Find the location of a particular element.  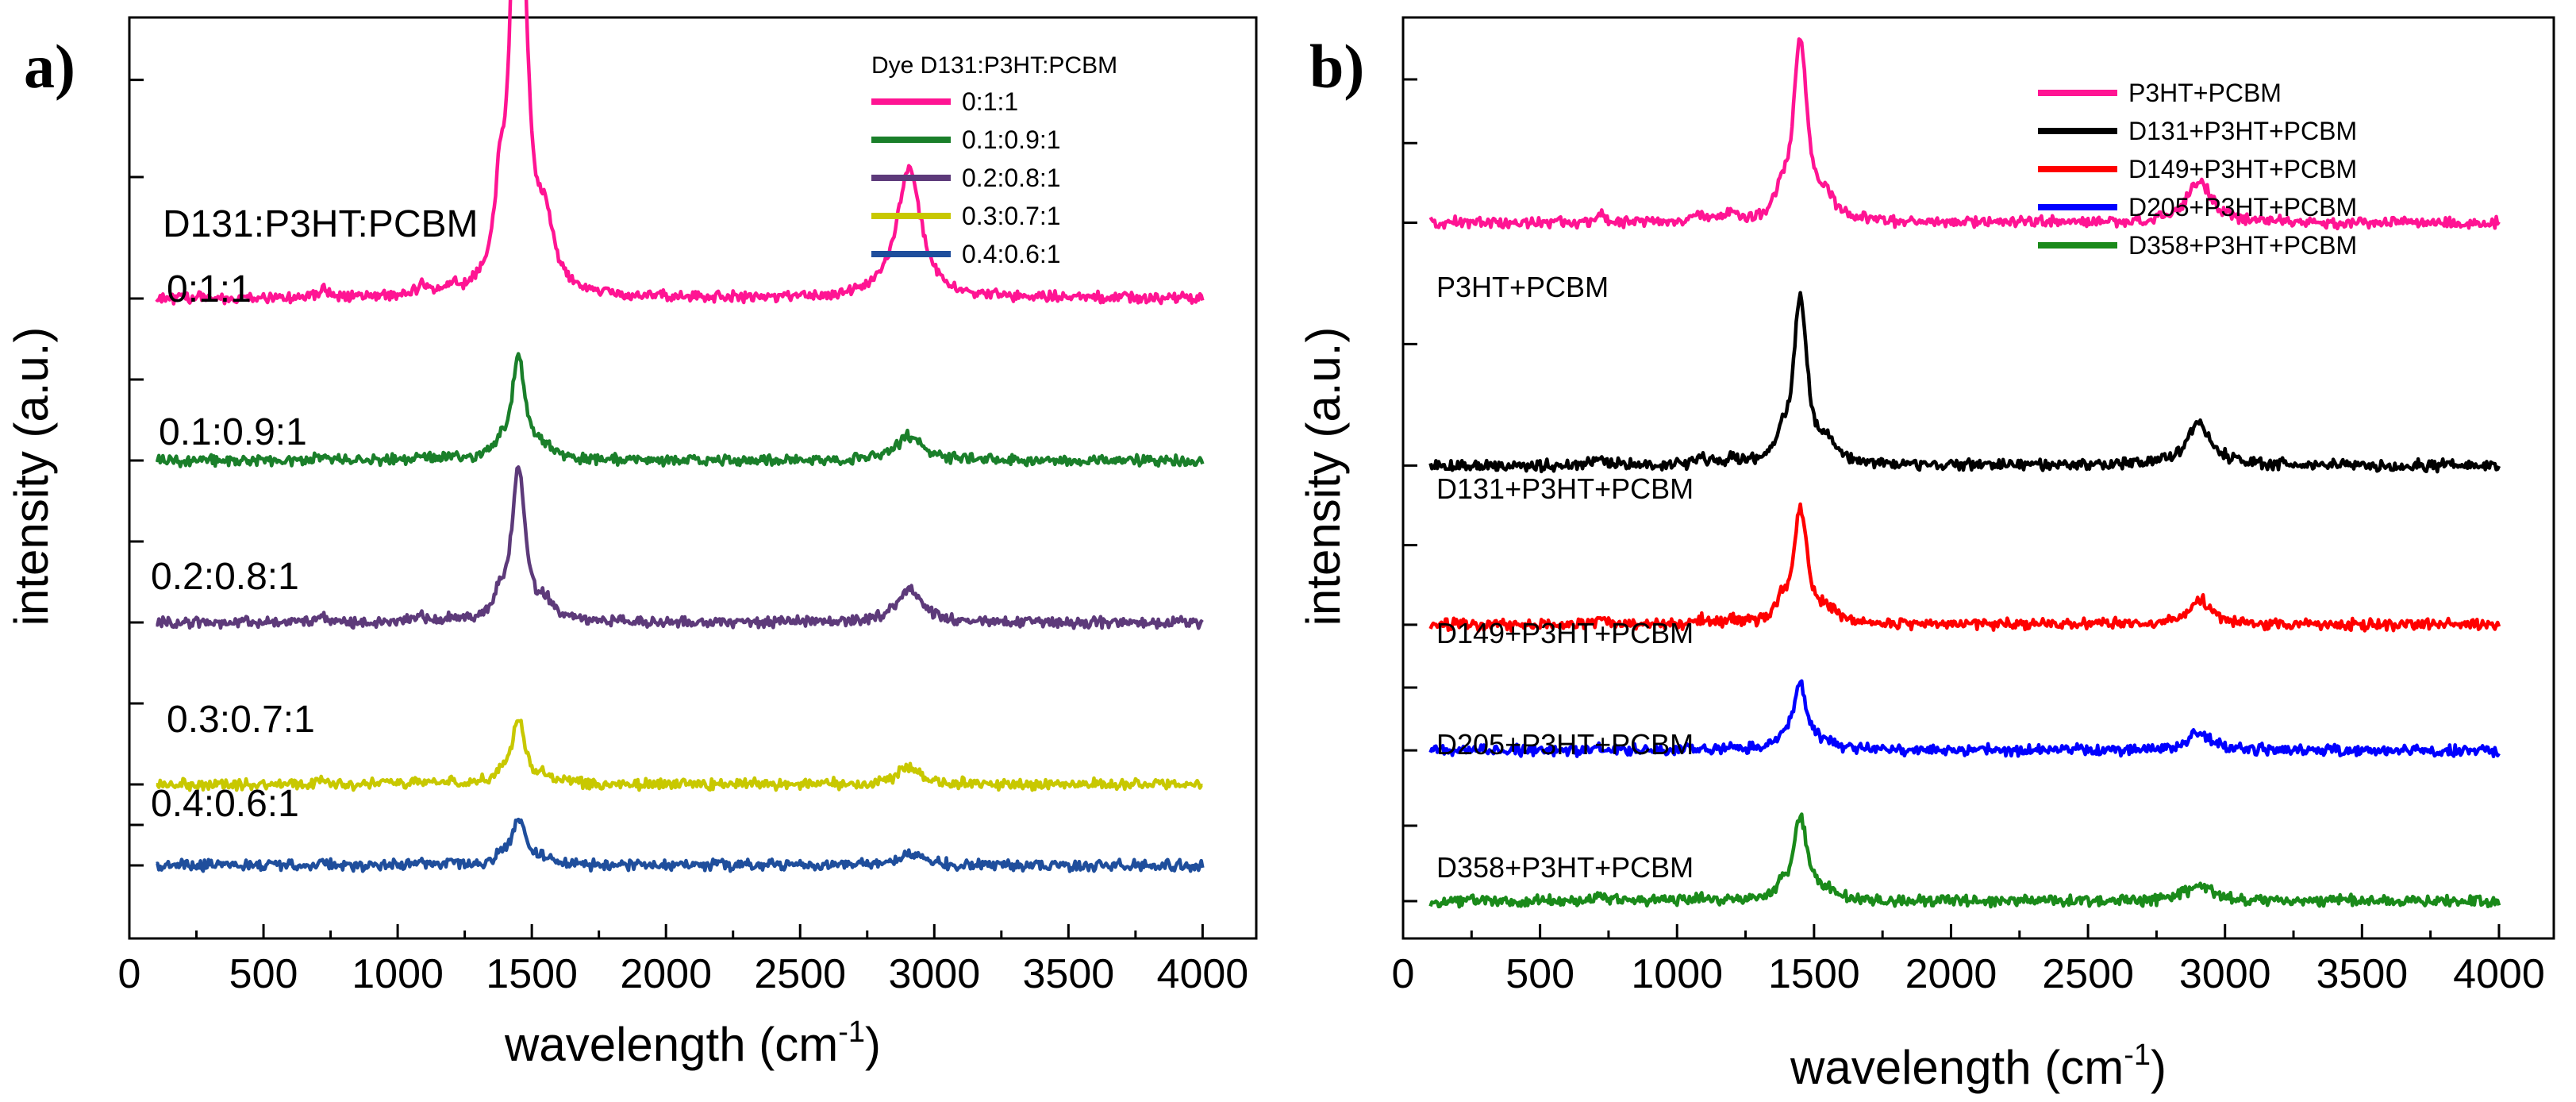

legend-entry: 0.3:0.7:1 is located at coordinates (1011, 216).